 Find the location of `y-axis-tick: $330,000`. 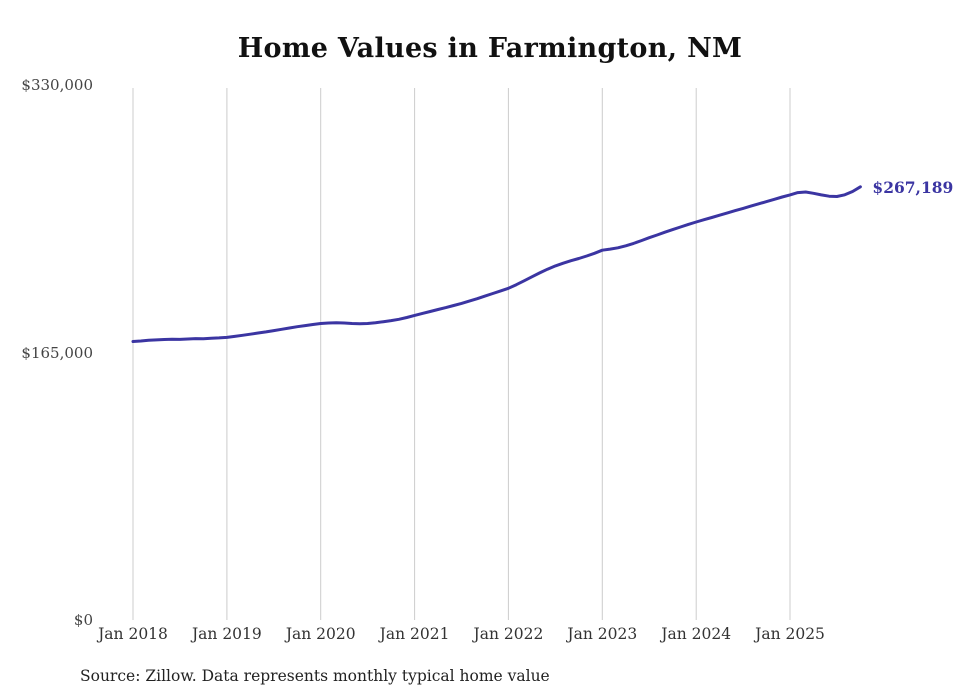

y-axis-tick: $330,000 is located at coordinates (57, 85).